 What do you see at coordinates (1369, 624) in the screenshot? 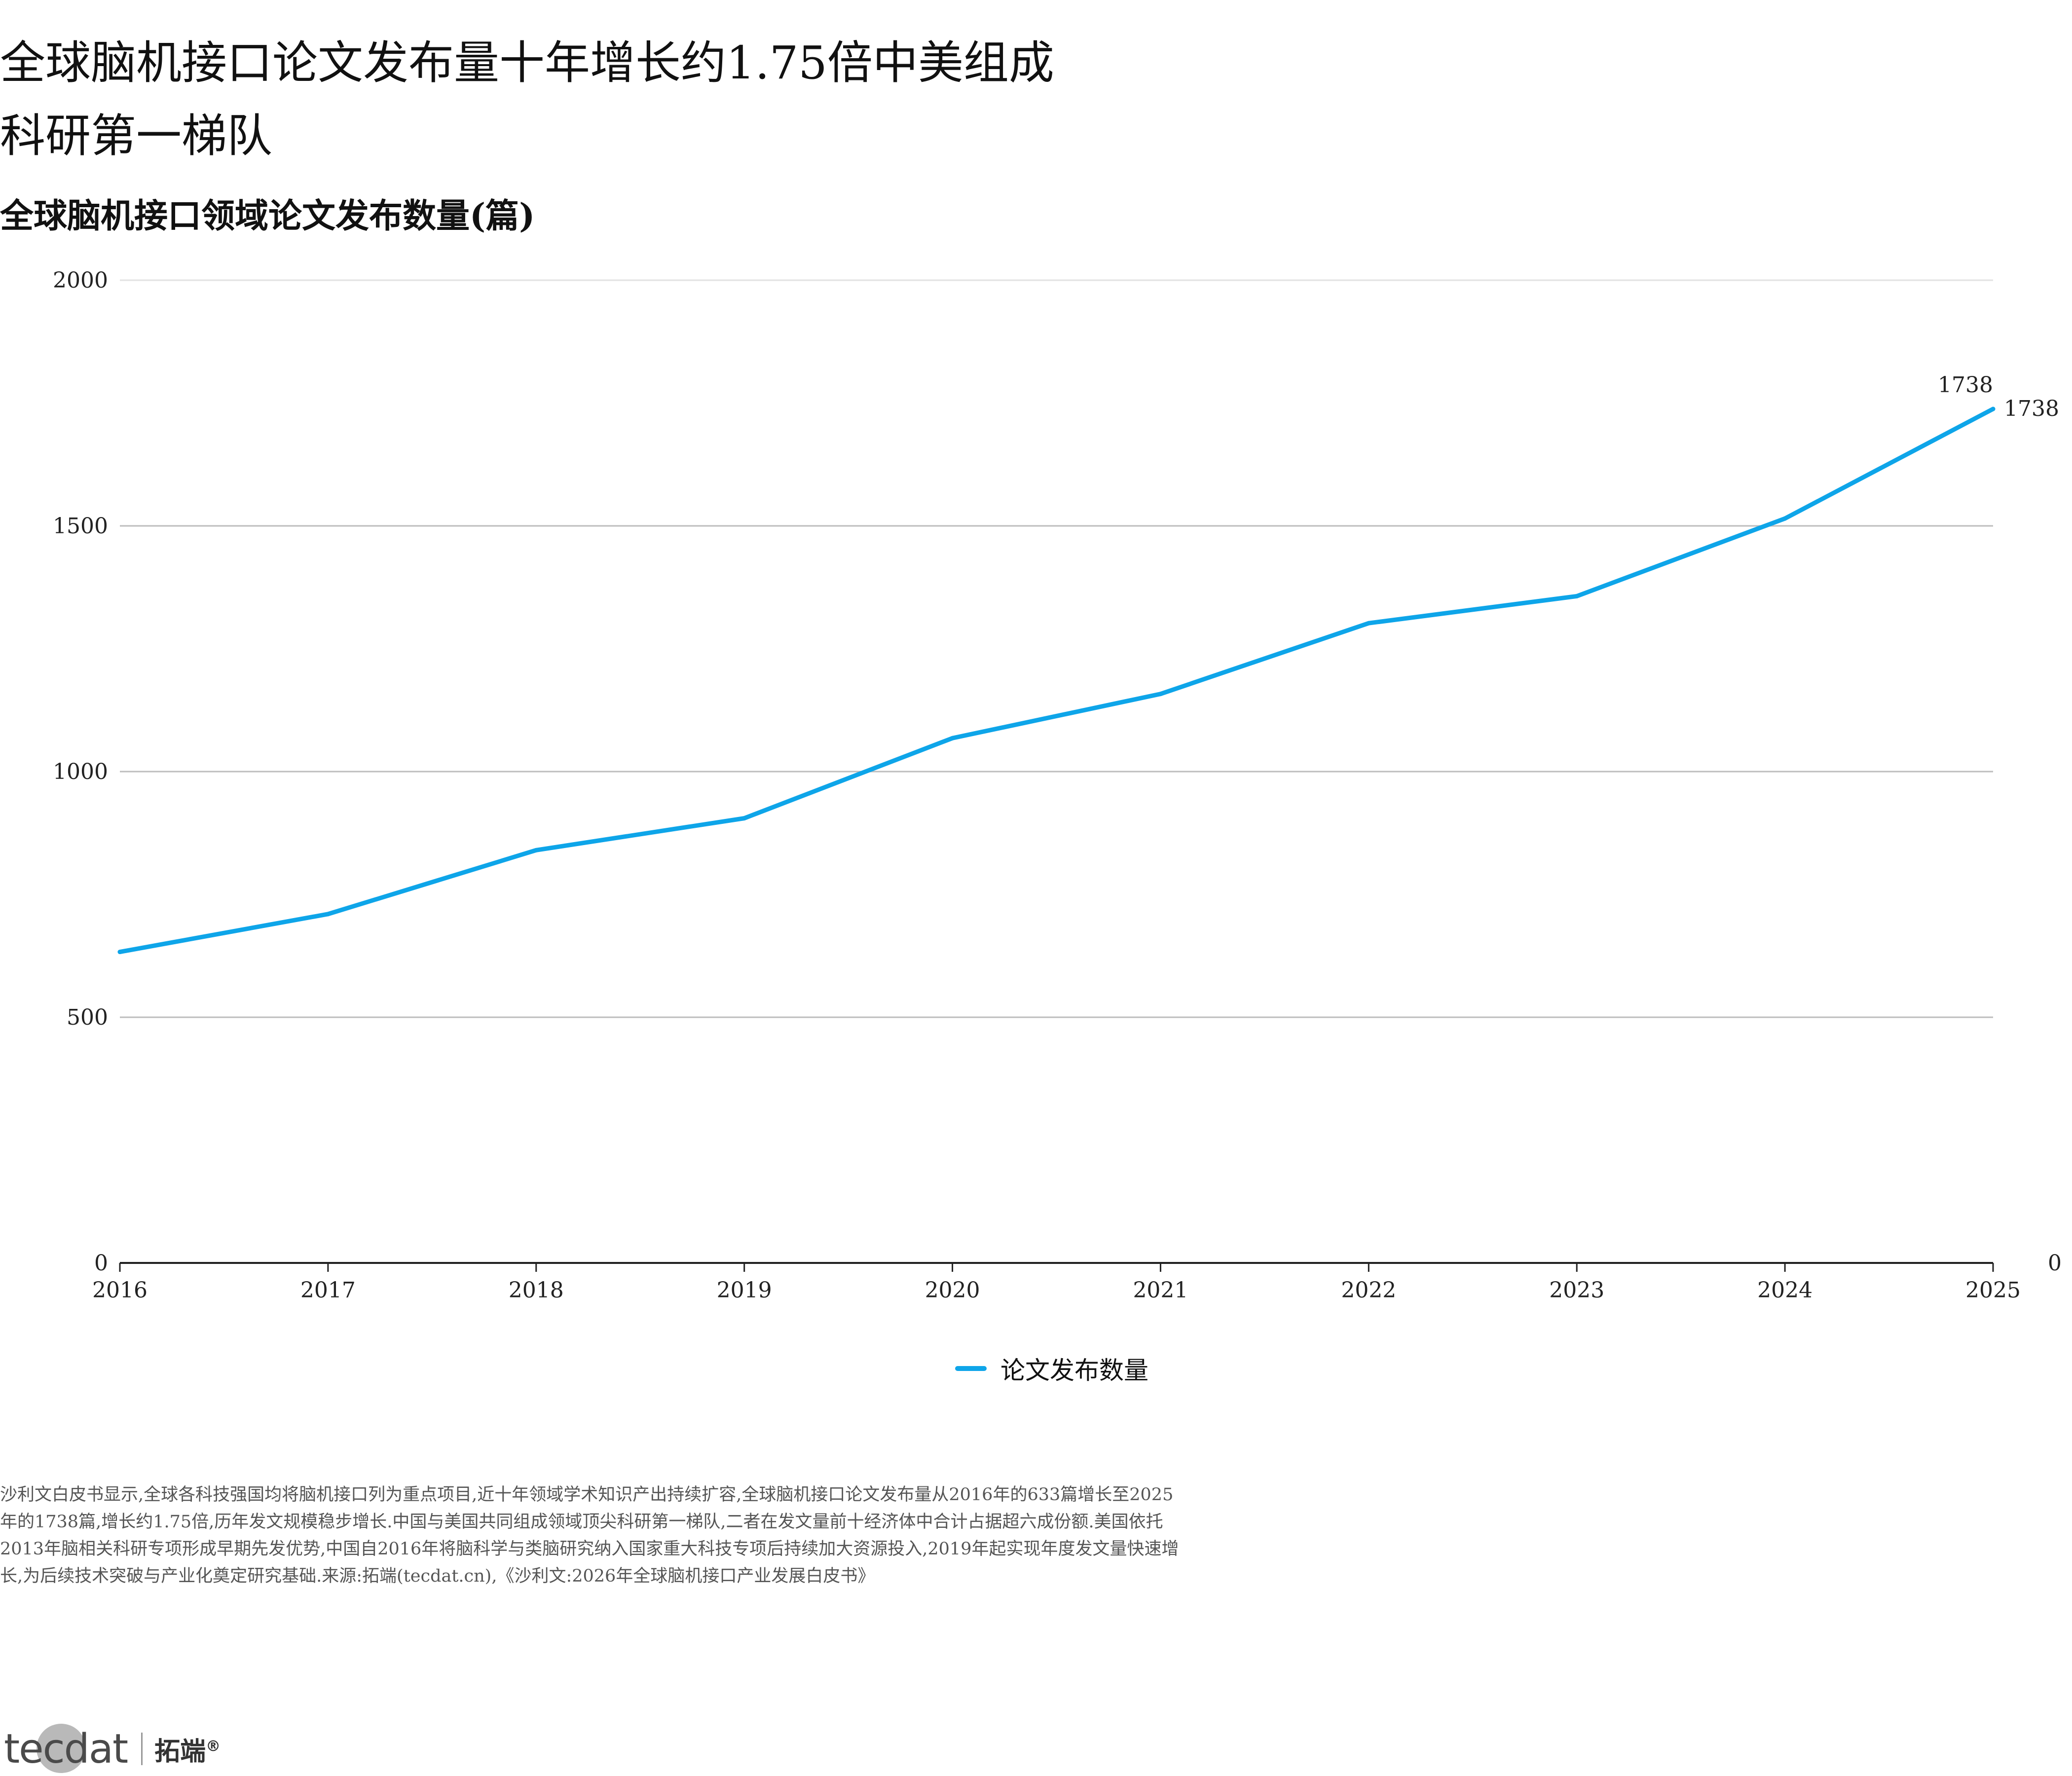
I see `data-point-2022` at bounding box center [1369, 624].